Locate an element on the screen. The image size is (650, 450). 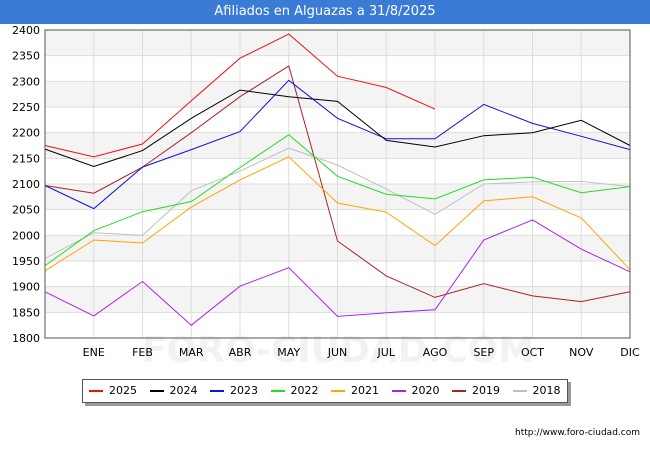
y-tick-label: 1950 is located at coordinates (26, 261).